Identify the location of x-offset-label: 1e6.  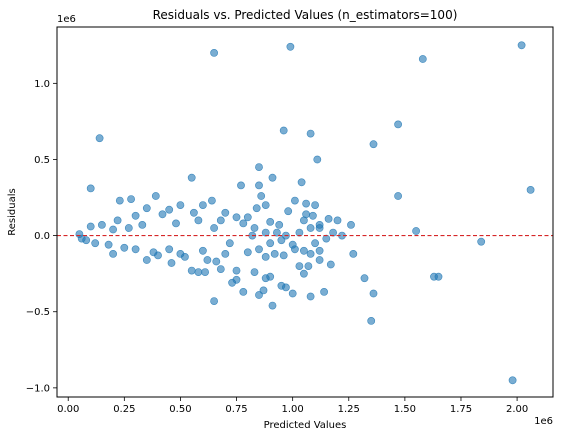
(543, 421).